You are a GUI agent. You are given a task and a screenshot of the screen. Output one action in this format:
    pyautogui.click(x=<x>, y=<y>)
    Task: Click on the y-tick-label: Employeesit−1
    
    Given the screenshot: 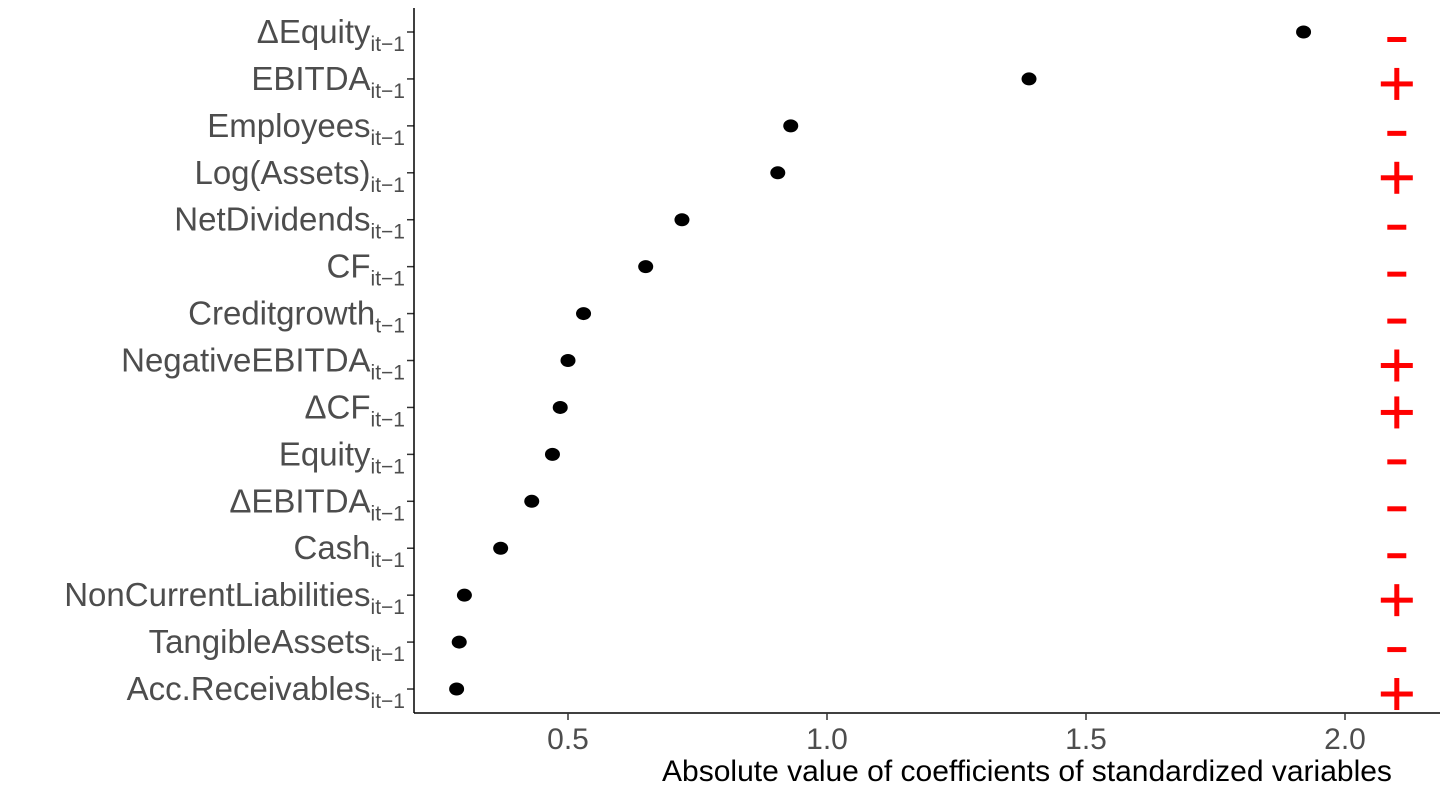 What is the action you would take?
    pyautogui.click(x=306, y=128)
    